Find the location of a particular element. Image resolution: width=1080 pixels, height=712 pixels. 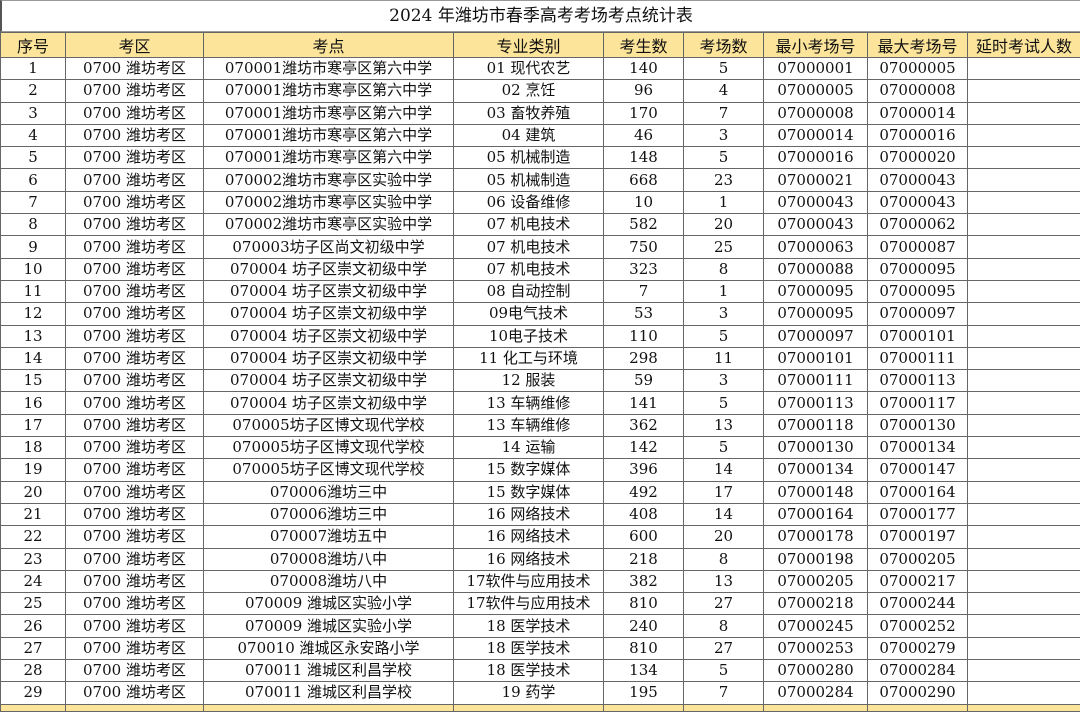

cell-major: 10电子技术 is located at coordinates (529, 336).